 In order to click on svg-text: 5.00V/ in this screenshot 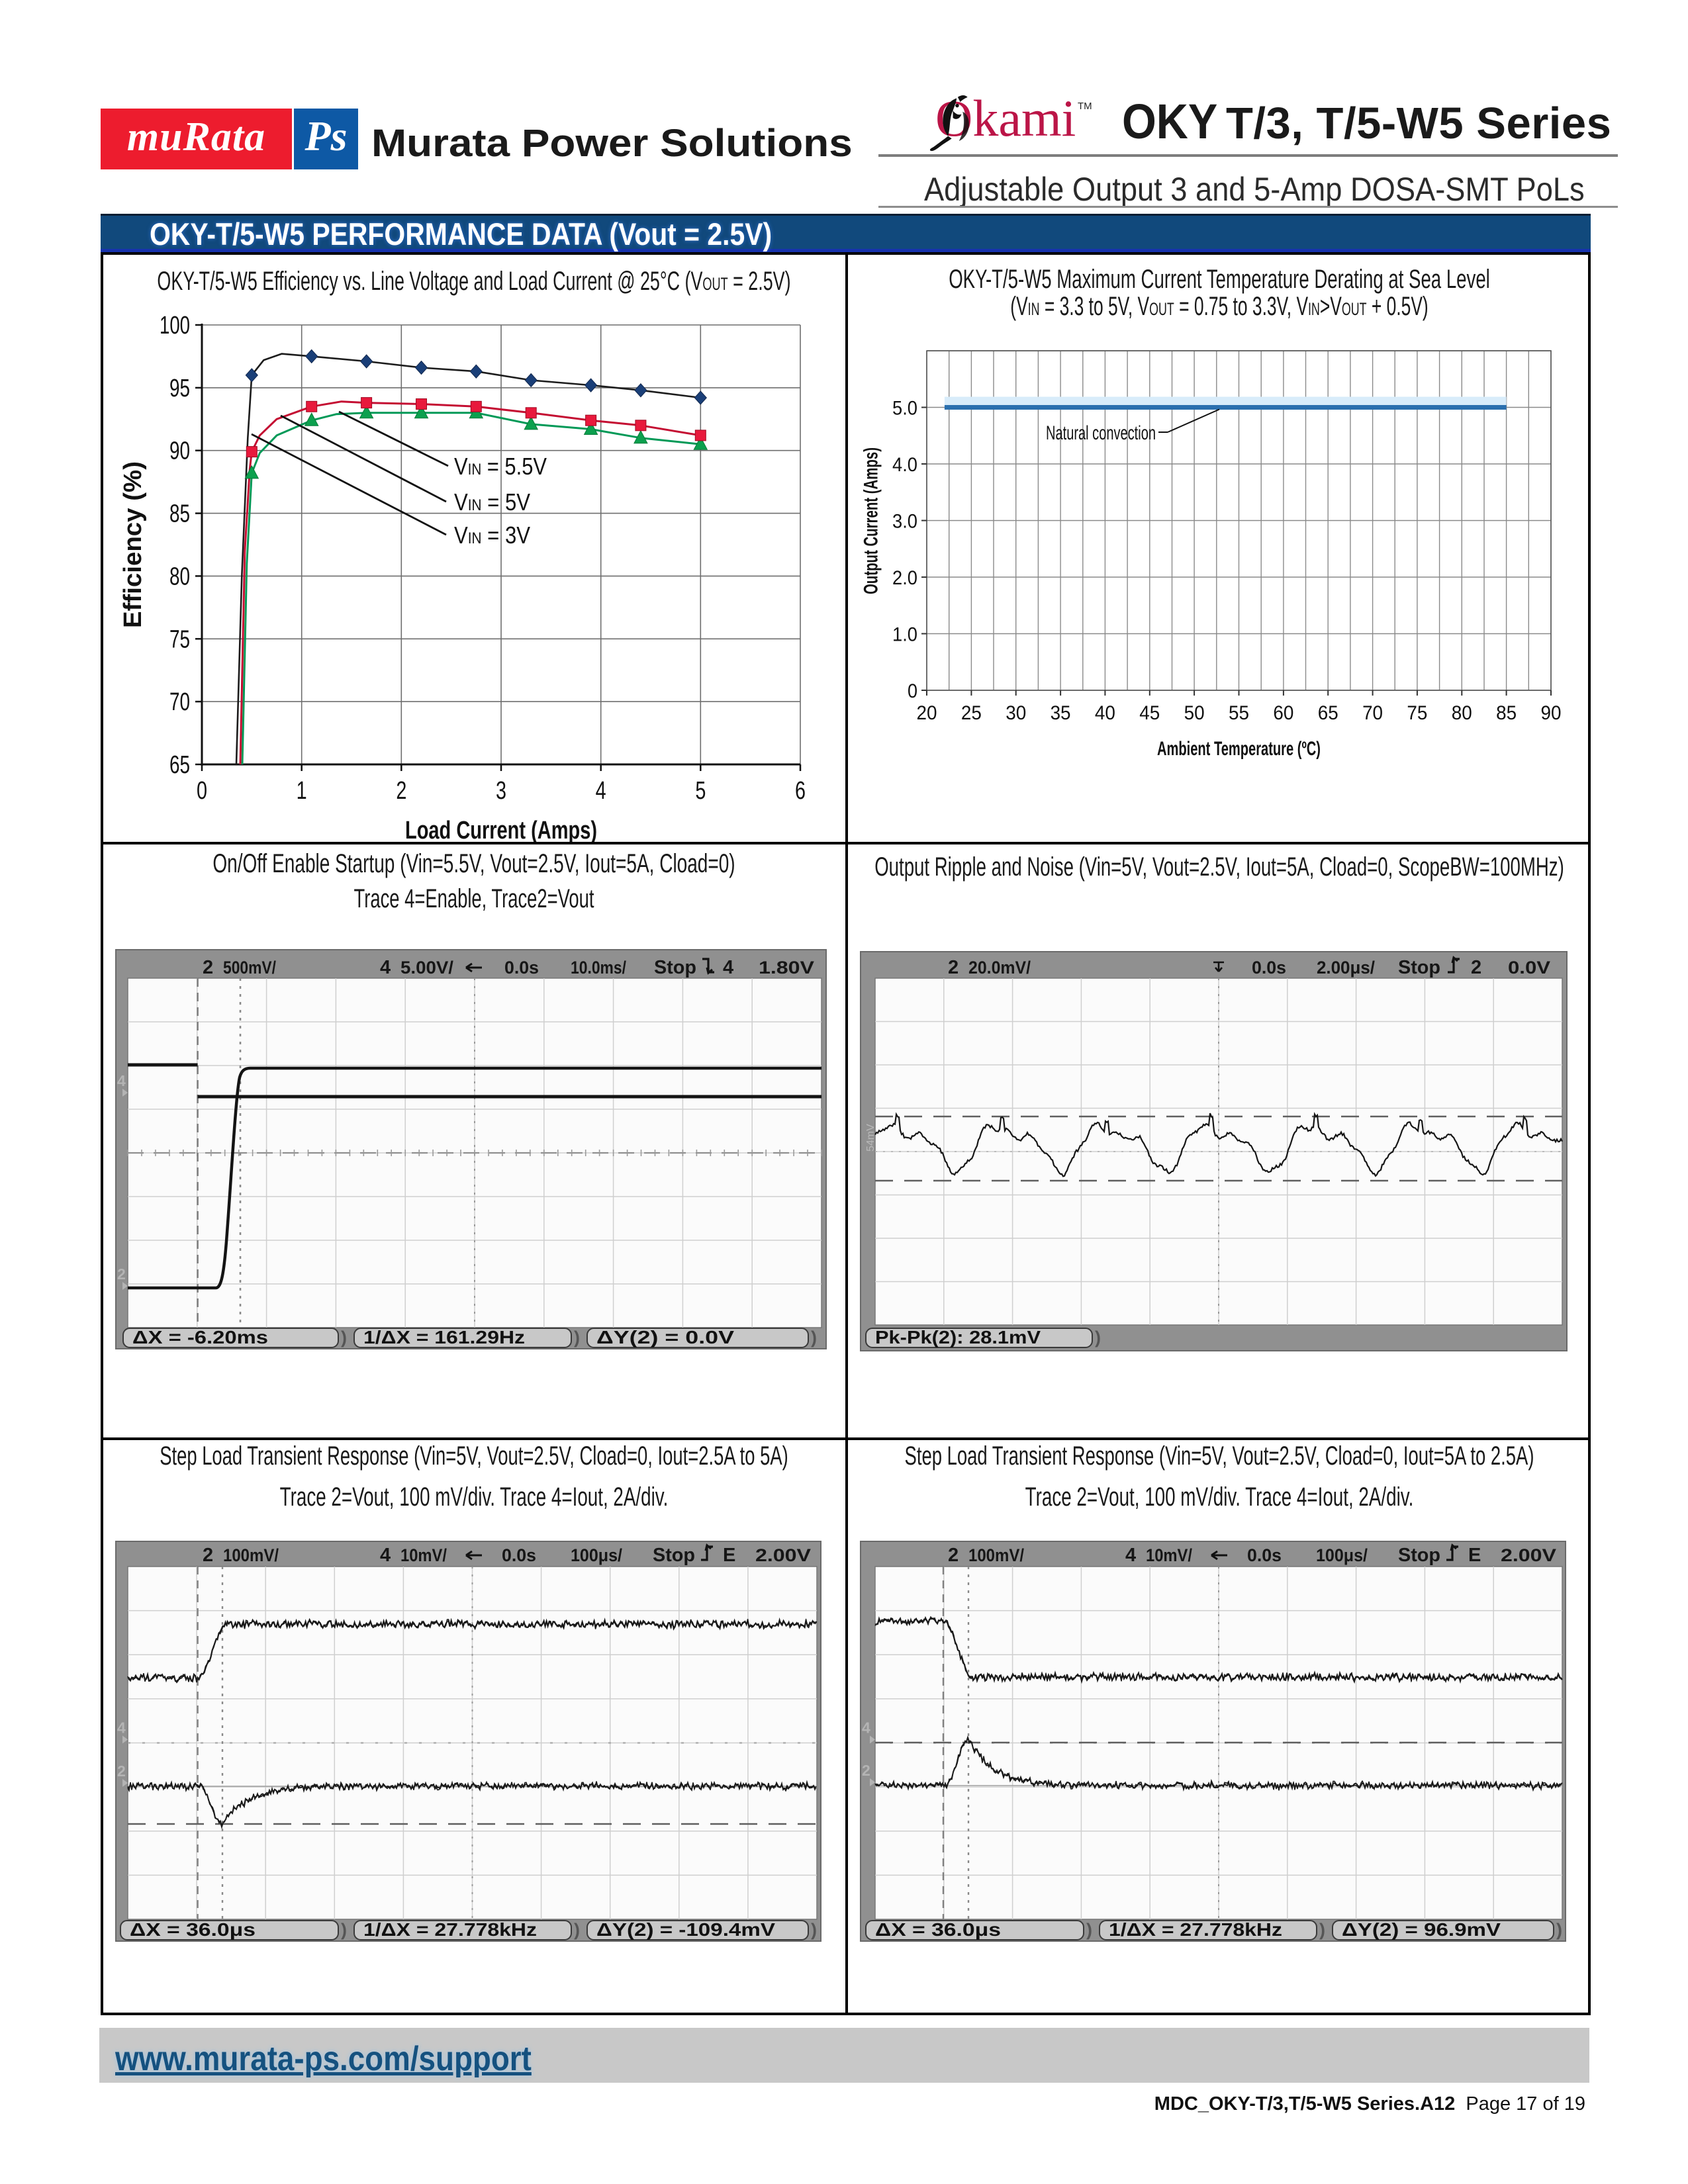, I will do `click(427, 968)`.